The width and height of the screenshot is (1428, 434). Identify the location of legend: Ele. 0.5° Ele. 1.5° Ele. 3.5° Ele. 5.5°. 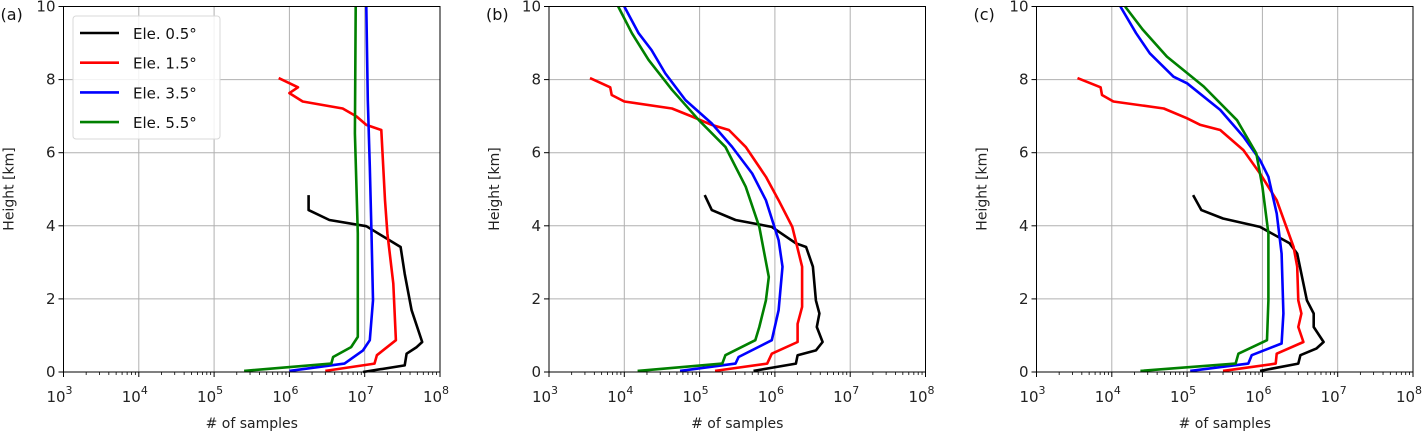
(146, 77).